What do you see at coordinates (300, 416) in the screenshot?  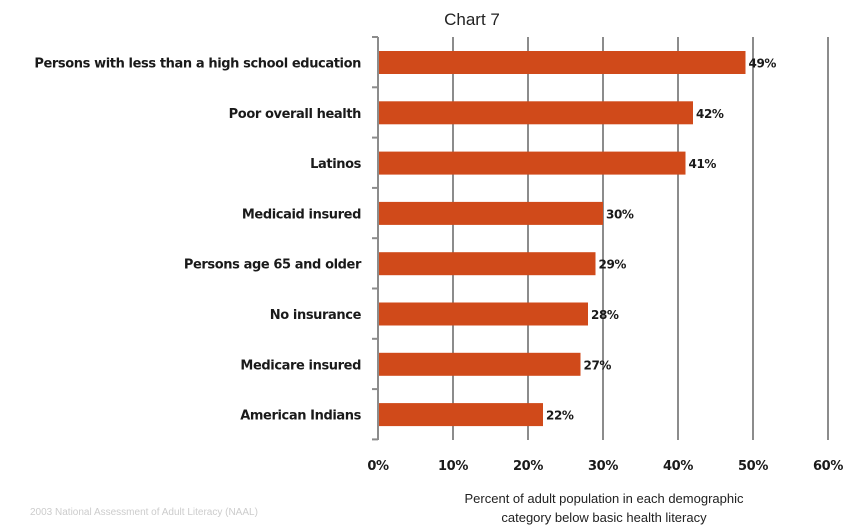 I see `category-label: American Indians` at bounding box center [300, 416].